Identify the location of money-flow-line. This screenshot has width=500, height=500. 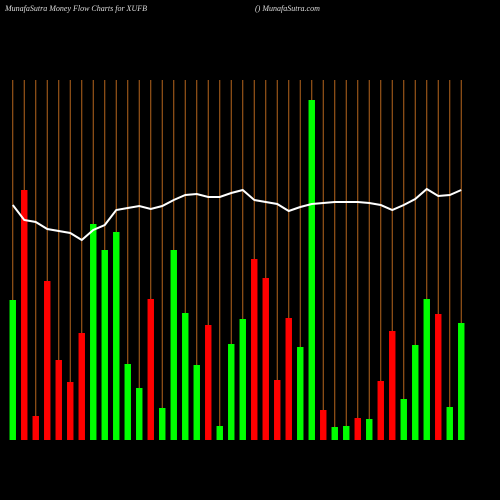
(236, 214).